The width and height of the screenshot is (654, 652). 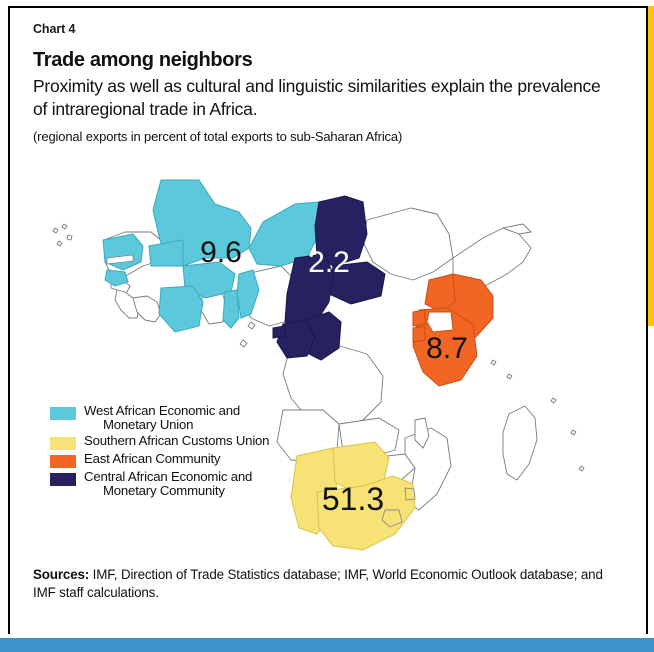 I want to click on sources-label: Sources:, so click(x=61, y=574).